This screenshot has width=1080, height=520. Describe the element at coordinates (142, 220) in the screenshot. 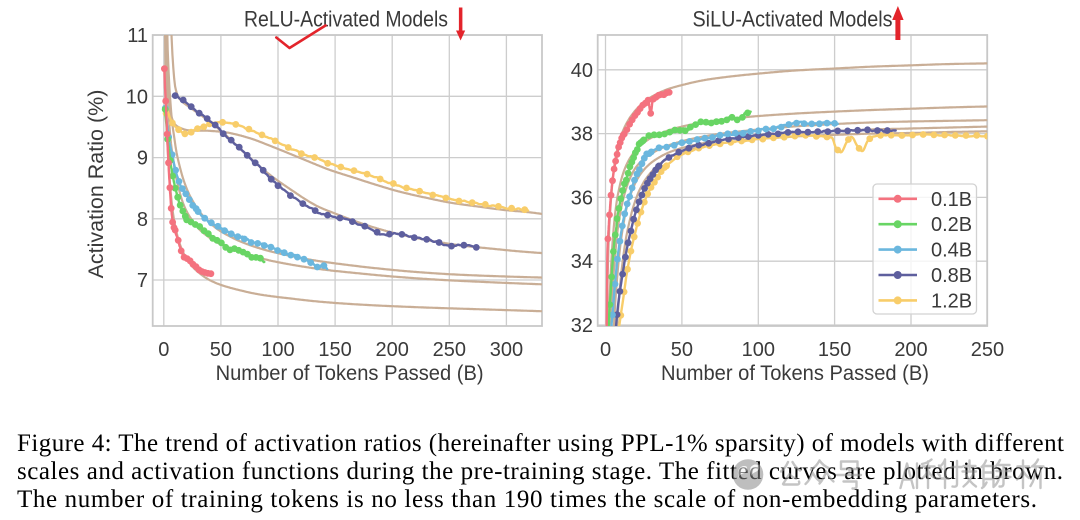

I see `svg-text: 8` at that location.